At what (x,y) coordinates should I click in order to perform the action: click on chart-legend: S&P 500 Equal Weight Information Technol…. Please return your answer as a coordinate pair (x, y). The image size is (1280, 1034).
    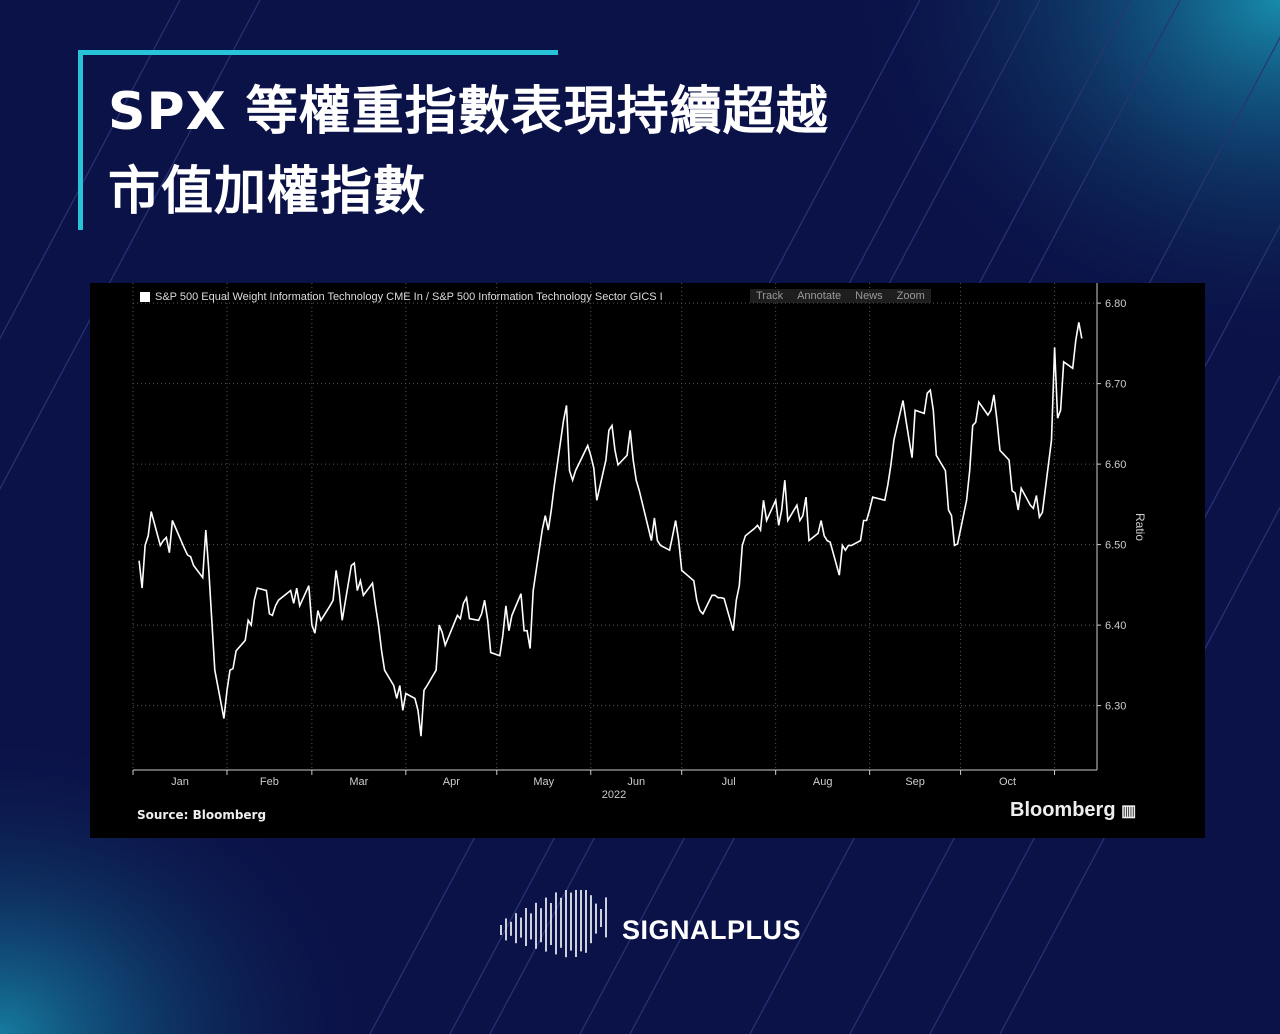
    Looking at the image, I should click on (401, 297).